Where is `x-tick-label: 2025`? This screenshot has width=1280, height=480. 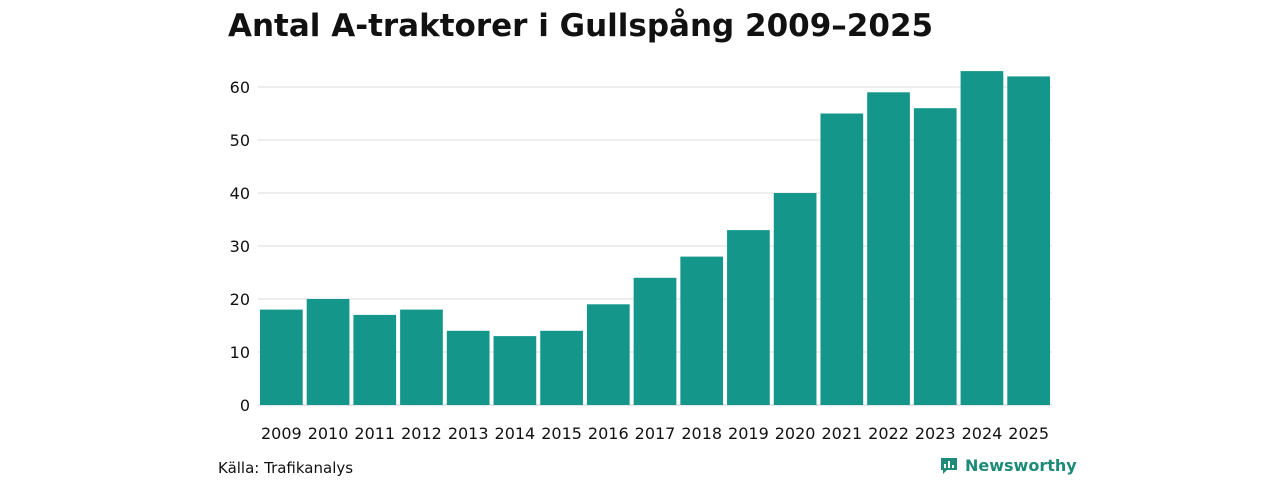 x-tick-label: 2025 is located at coordinates (1028, 433).